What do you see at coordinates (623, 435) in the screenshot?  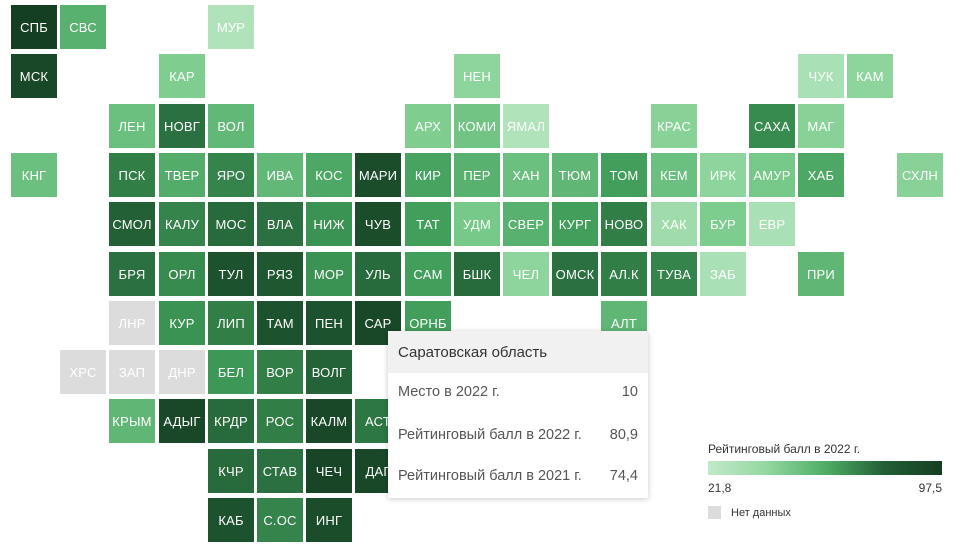 I see `tooltip-row-value: 80,9` at bounding box center [623, 435].